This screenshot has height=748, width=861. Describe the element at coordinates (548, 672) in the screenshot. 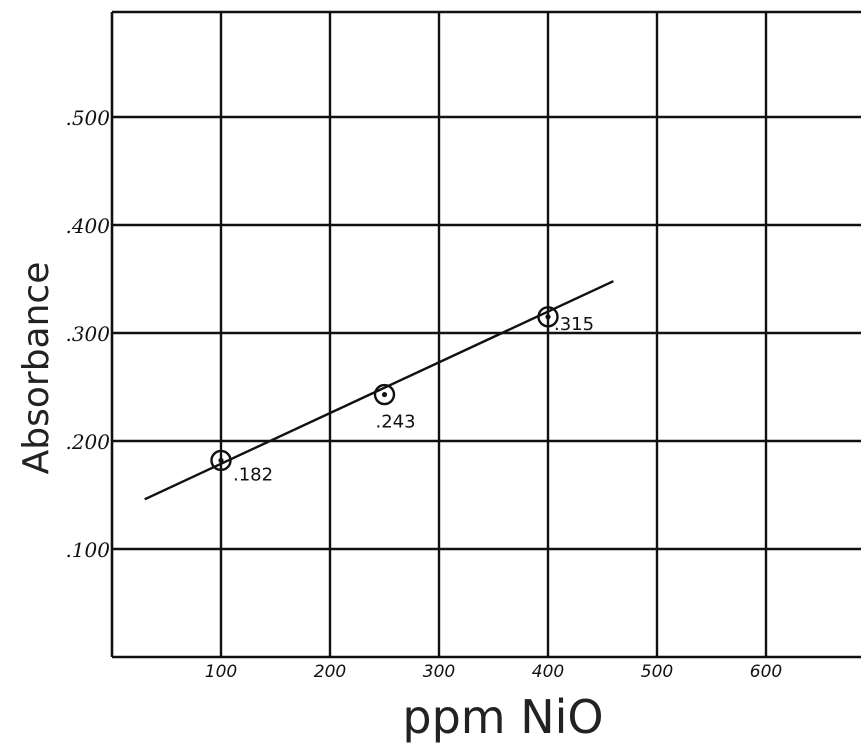

I see `x-tick-label: 400` at that location.